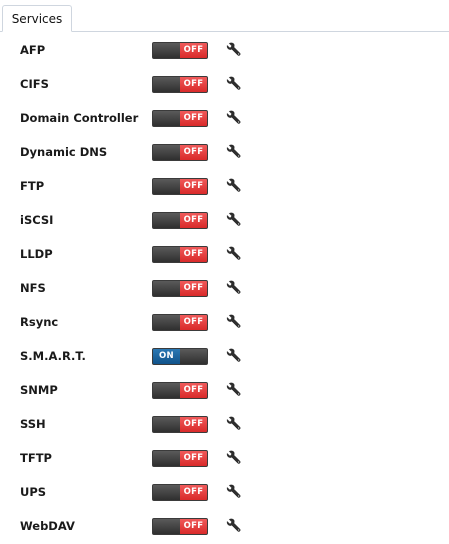 This screenshot has width=449, height=544. What do you see at coordinates (224, 85) in the screenshot?
I see `service-row-cifs: CIFS OFF` at bounding box center [224, 85].